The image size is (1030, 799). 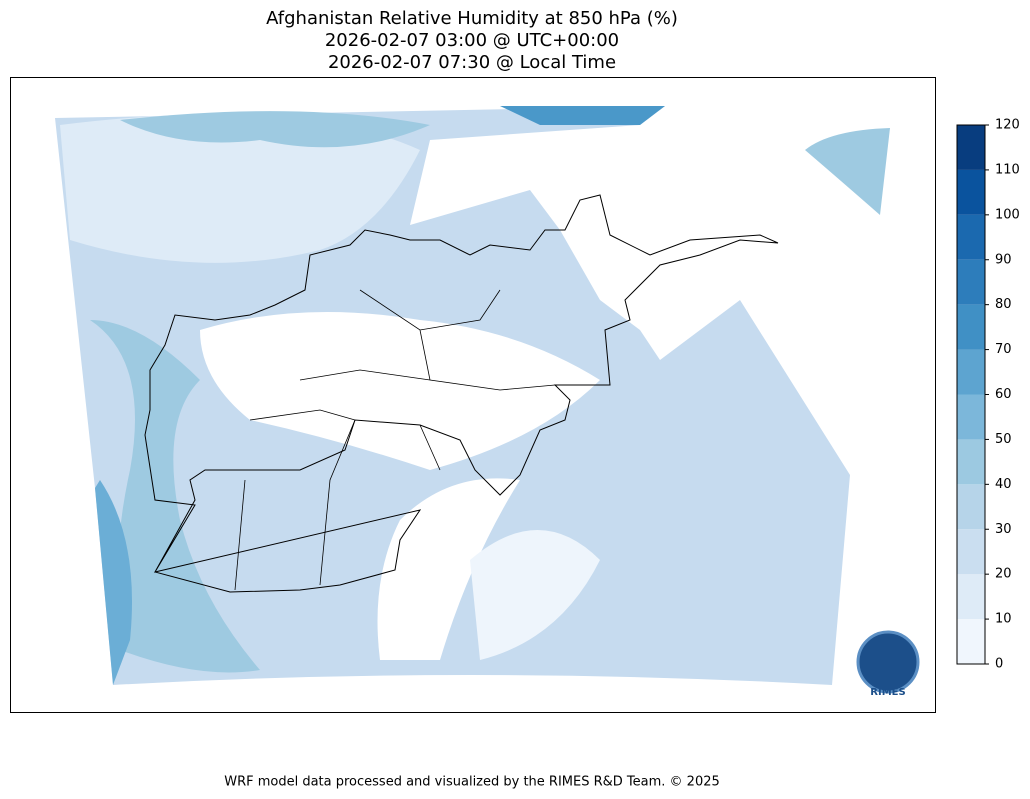 What do you see at coordinates (1007, 214) in the screenshot?
I see `colorbar-tick-label: 100` at bounding box center [1007, 214].